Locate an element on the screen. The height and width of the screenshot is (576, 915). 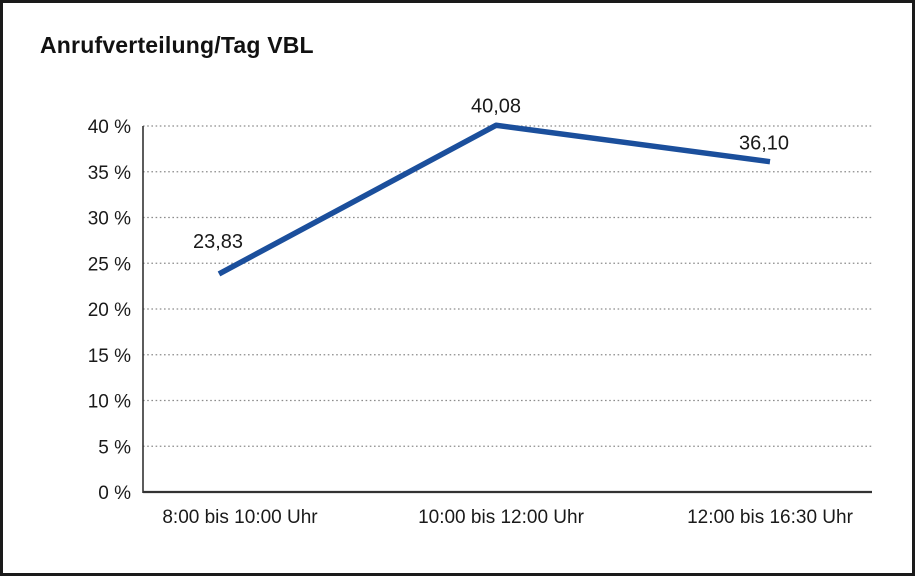
data-point-label: 40,08 is located at coordinates (496, 106).